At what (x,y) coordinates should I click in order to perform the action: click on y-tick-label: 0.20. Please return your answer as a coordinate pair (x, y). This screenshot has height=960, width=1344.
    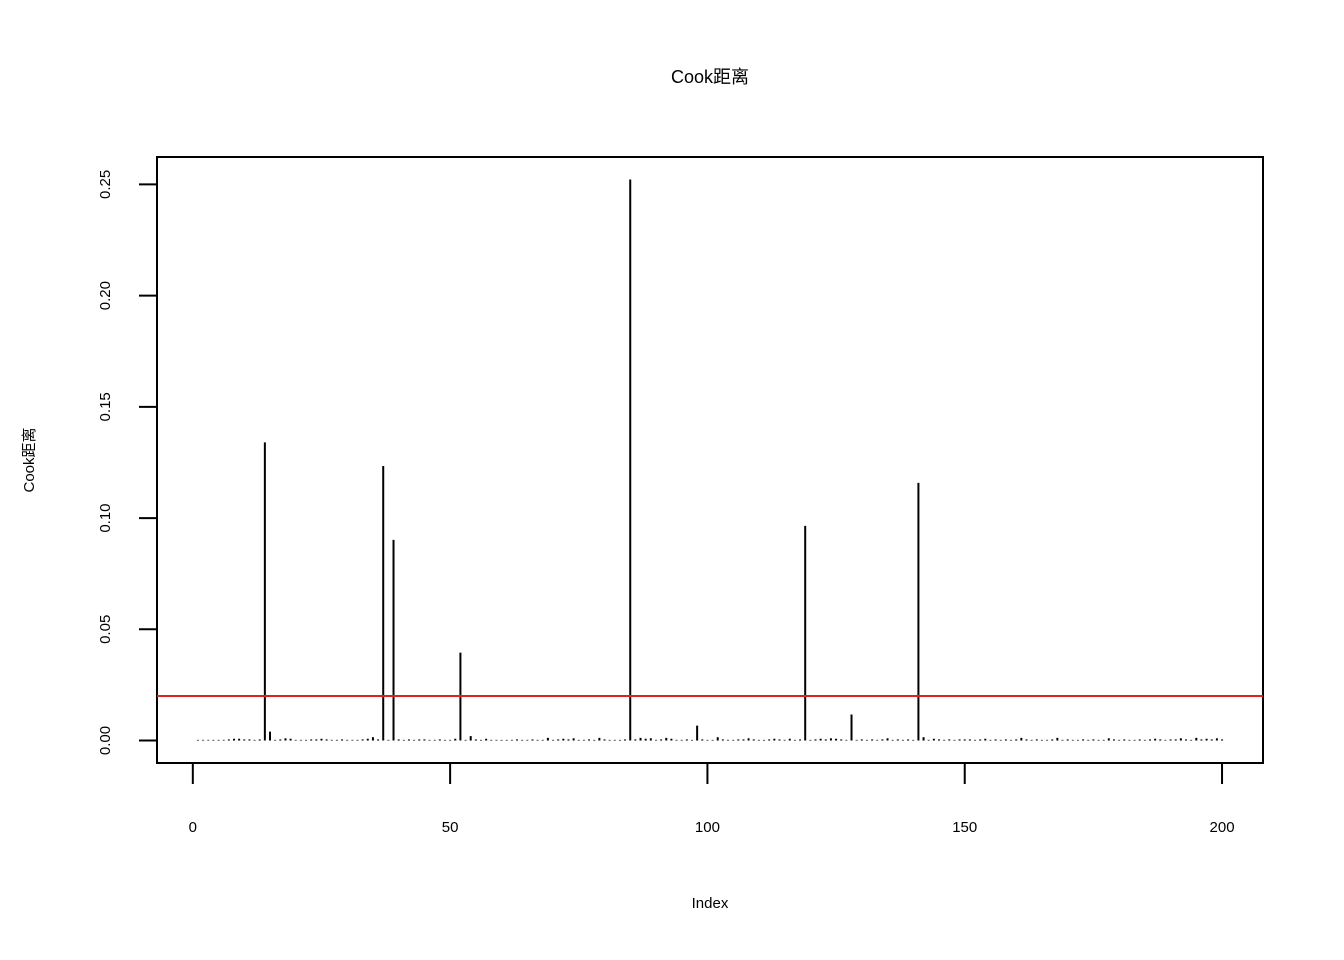
    Looking at the image, I should click on (105, 295).